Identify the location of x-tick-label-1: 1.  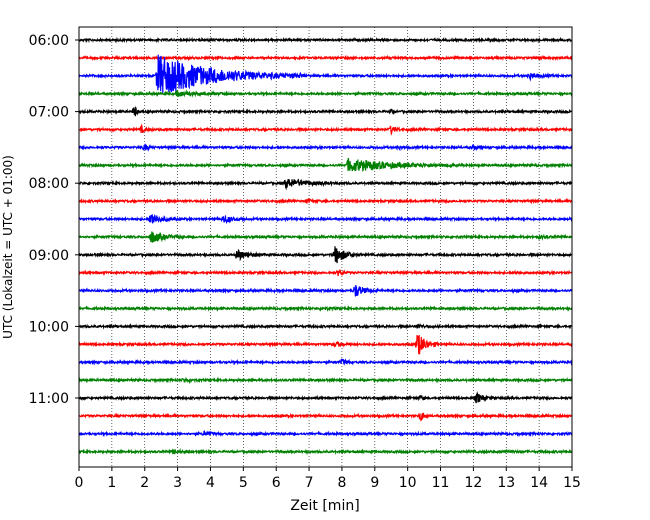
(111, 483).